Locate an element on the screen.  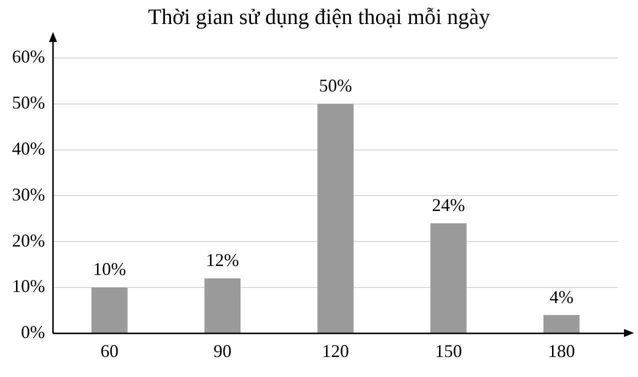
data-label: 4% is located at coordinates (562, 296).